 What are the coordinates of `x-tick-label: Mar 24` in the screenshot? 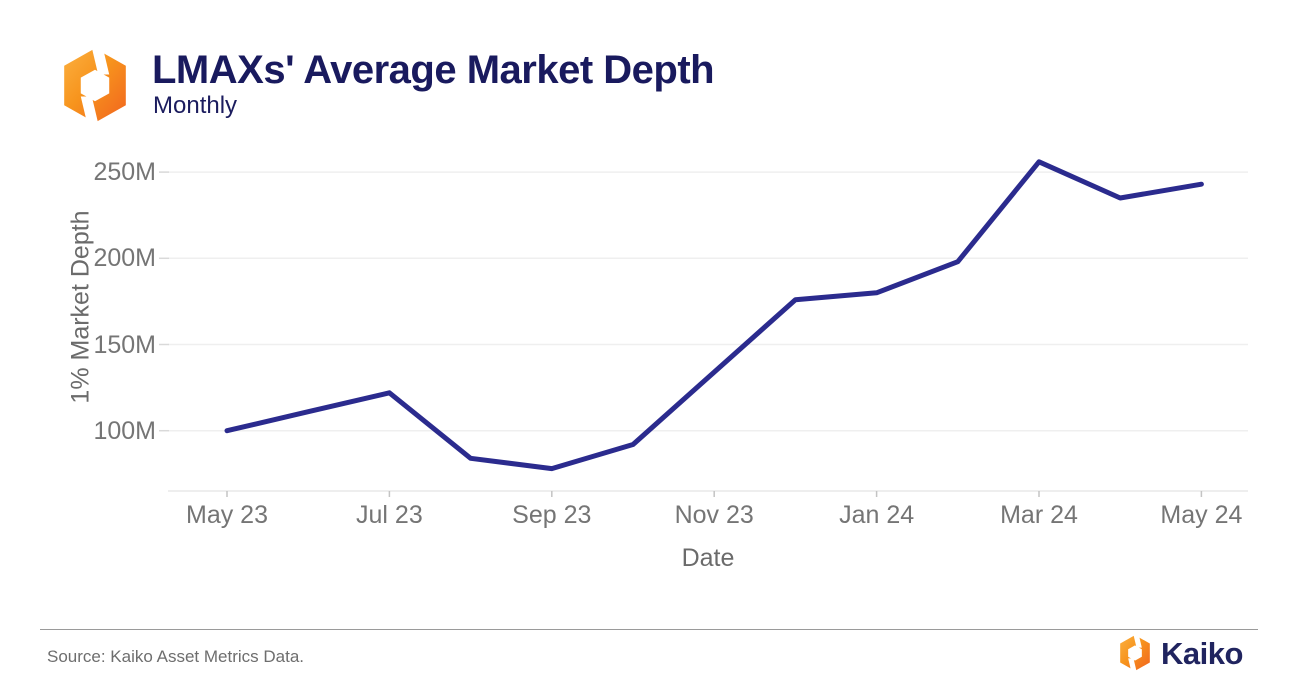 It's located at (1039, 515).